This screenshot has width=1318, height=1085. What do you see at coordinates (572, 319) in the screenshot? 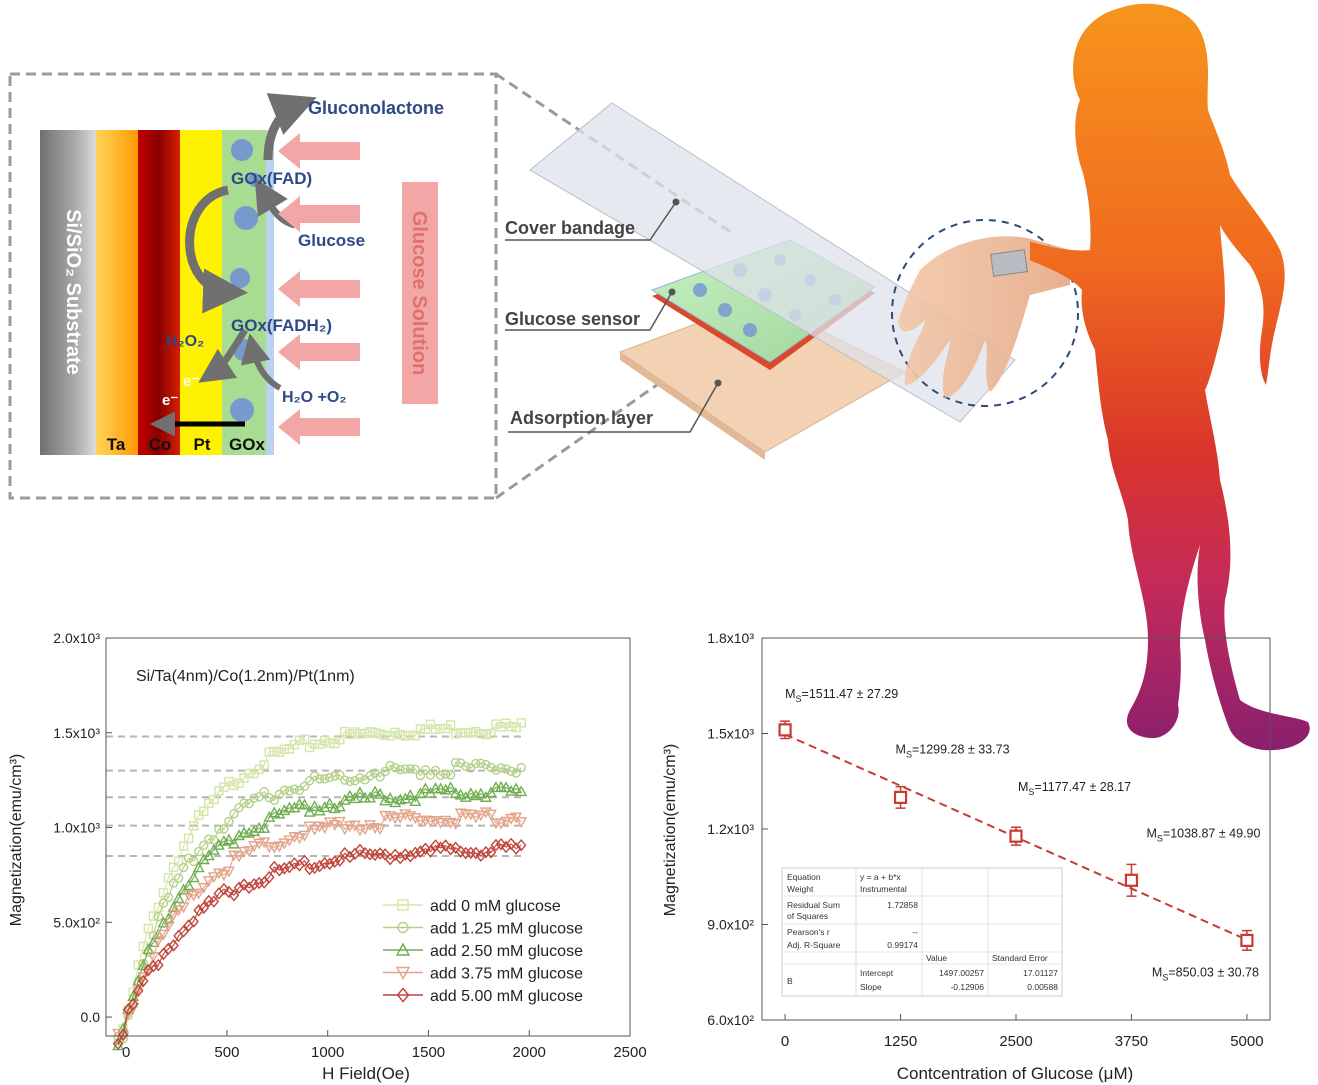
I see `label-glucose-sensor: Glucose sensor` at bounding box center [572, 319].